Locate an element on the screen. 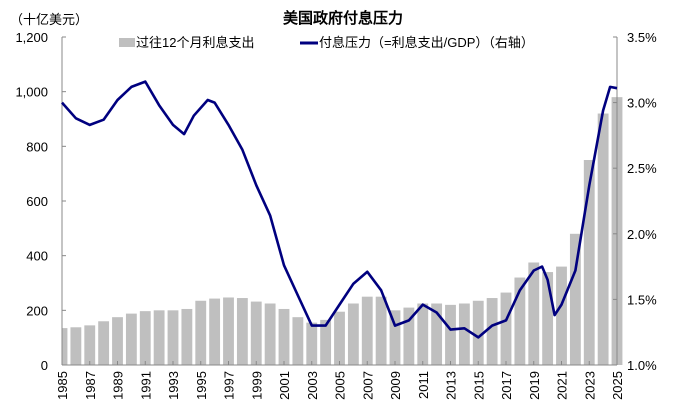 This screenshot has width=686, height=416. x-tick-label: 2015 is located at coordinates (478, 385).